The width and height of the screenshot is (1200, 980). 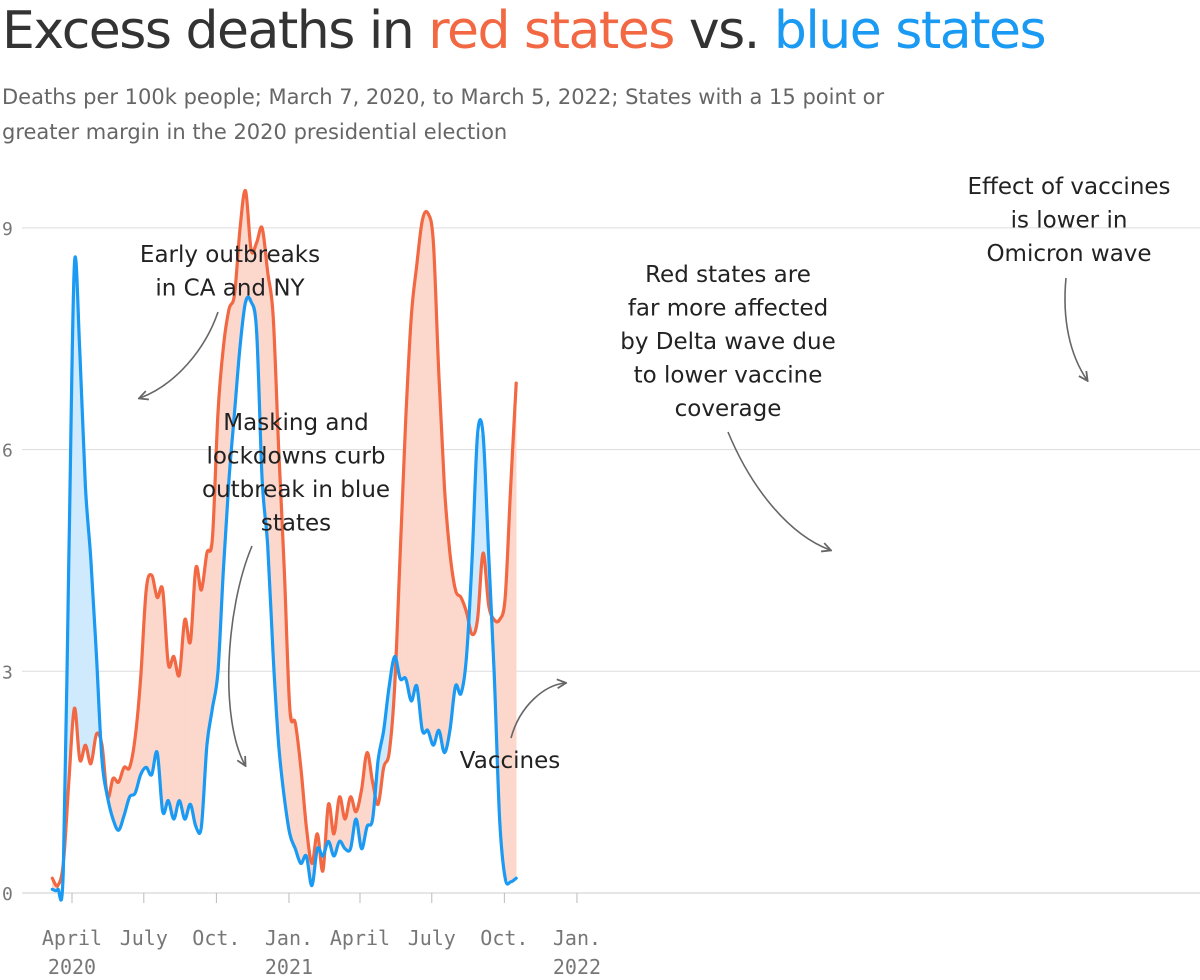 What do you see at coordinates (1068, 187) in the screenshot?
I see `annotation-text-line: Effect of vaccines` at bounding box center [1068, 187].